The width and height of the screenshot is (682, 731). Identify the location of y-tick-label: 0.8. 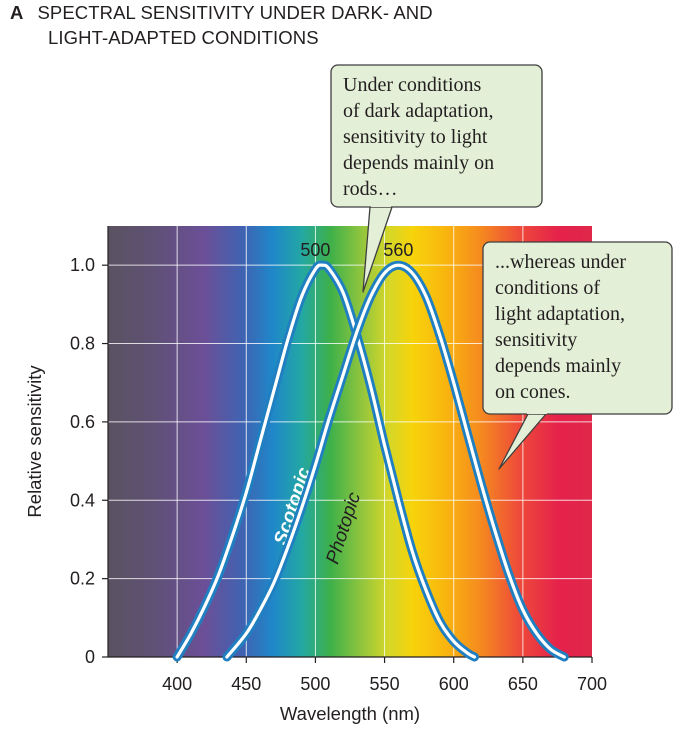
(82, 344).